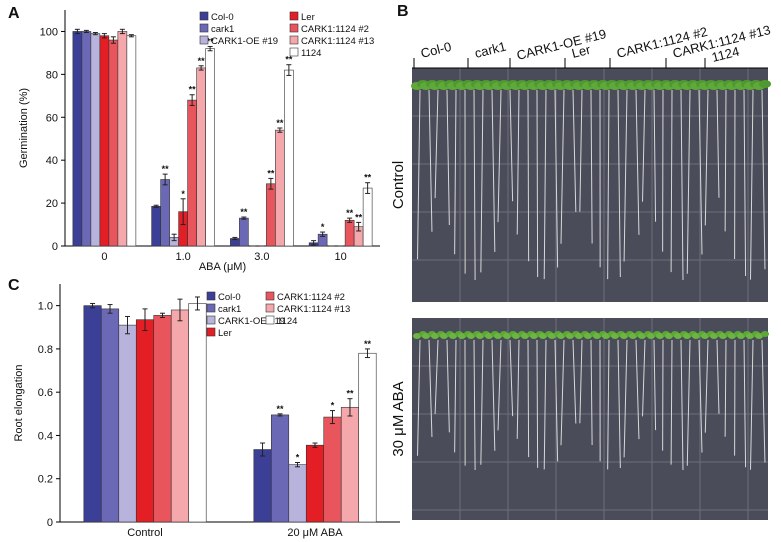  I want to click on x-tick-label: 10, so click(341, 257).